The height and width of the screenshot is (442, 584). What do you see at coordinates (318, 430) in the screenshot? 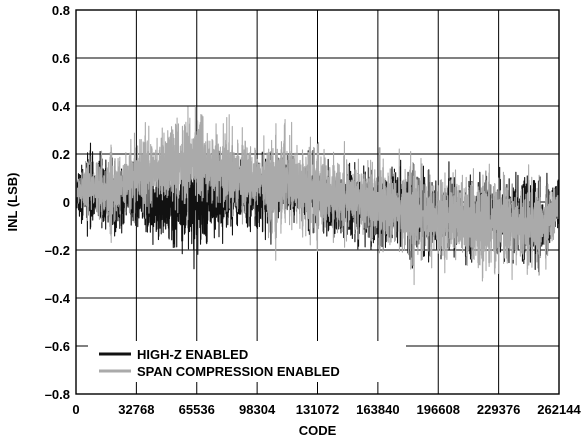
I see `x-axis-label: CODE` at bounding box center [318, 430].